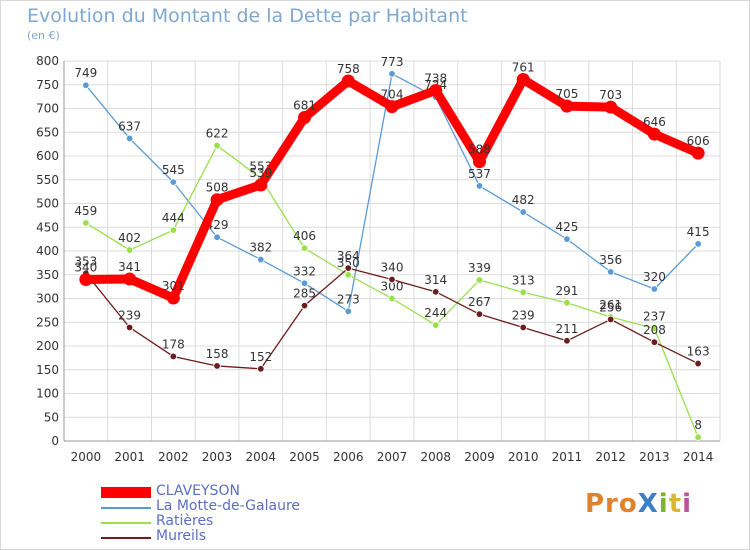  Describe the element at coordinates (654, 122) in the screenshot. I see `data-label: 646` at that location.